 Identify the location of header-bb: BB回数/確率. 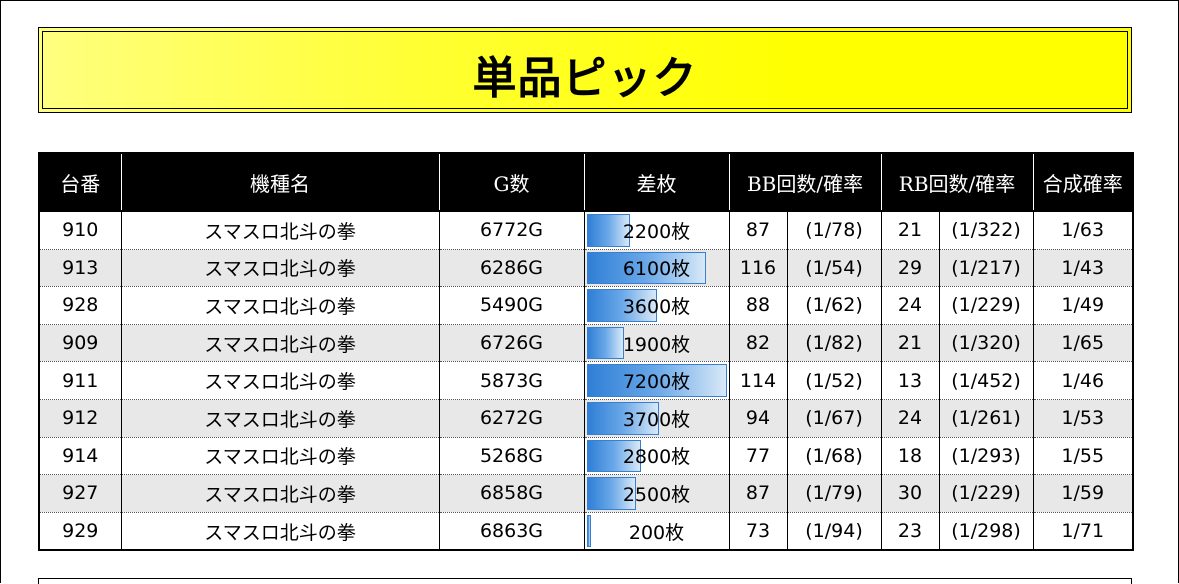
(805, 182).